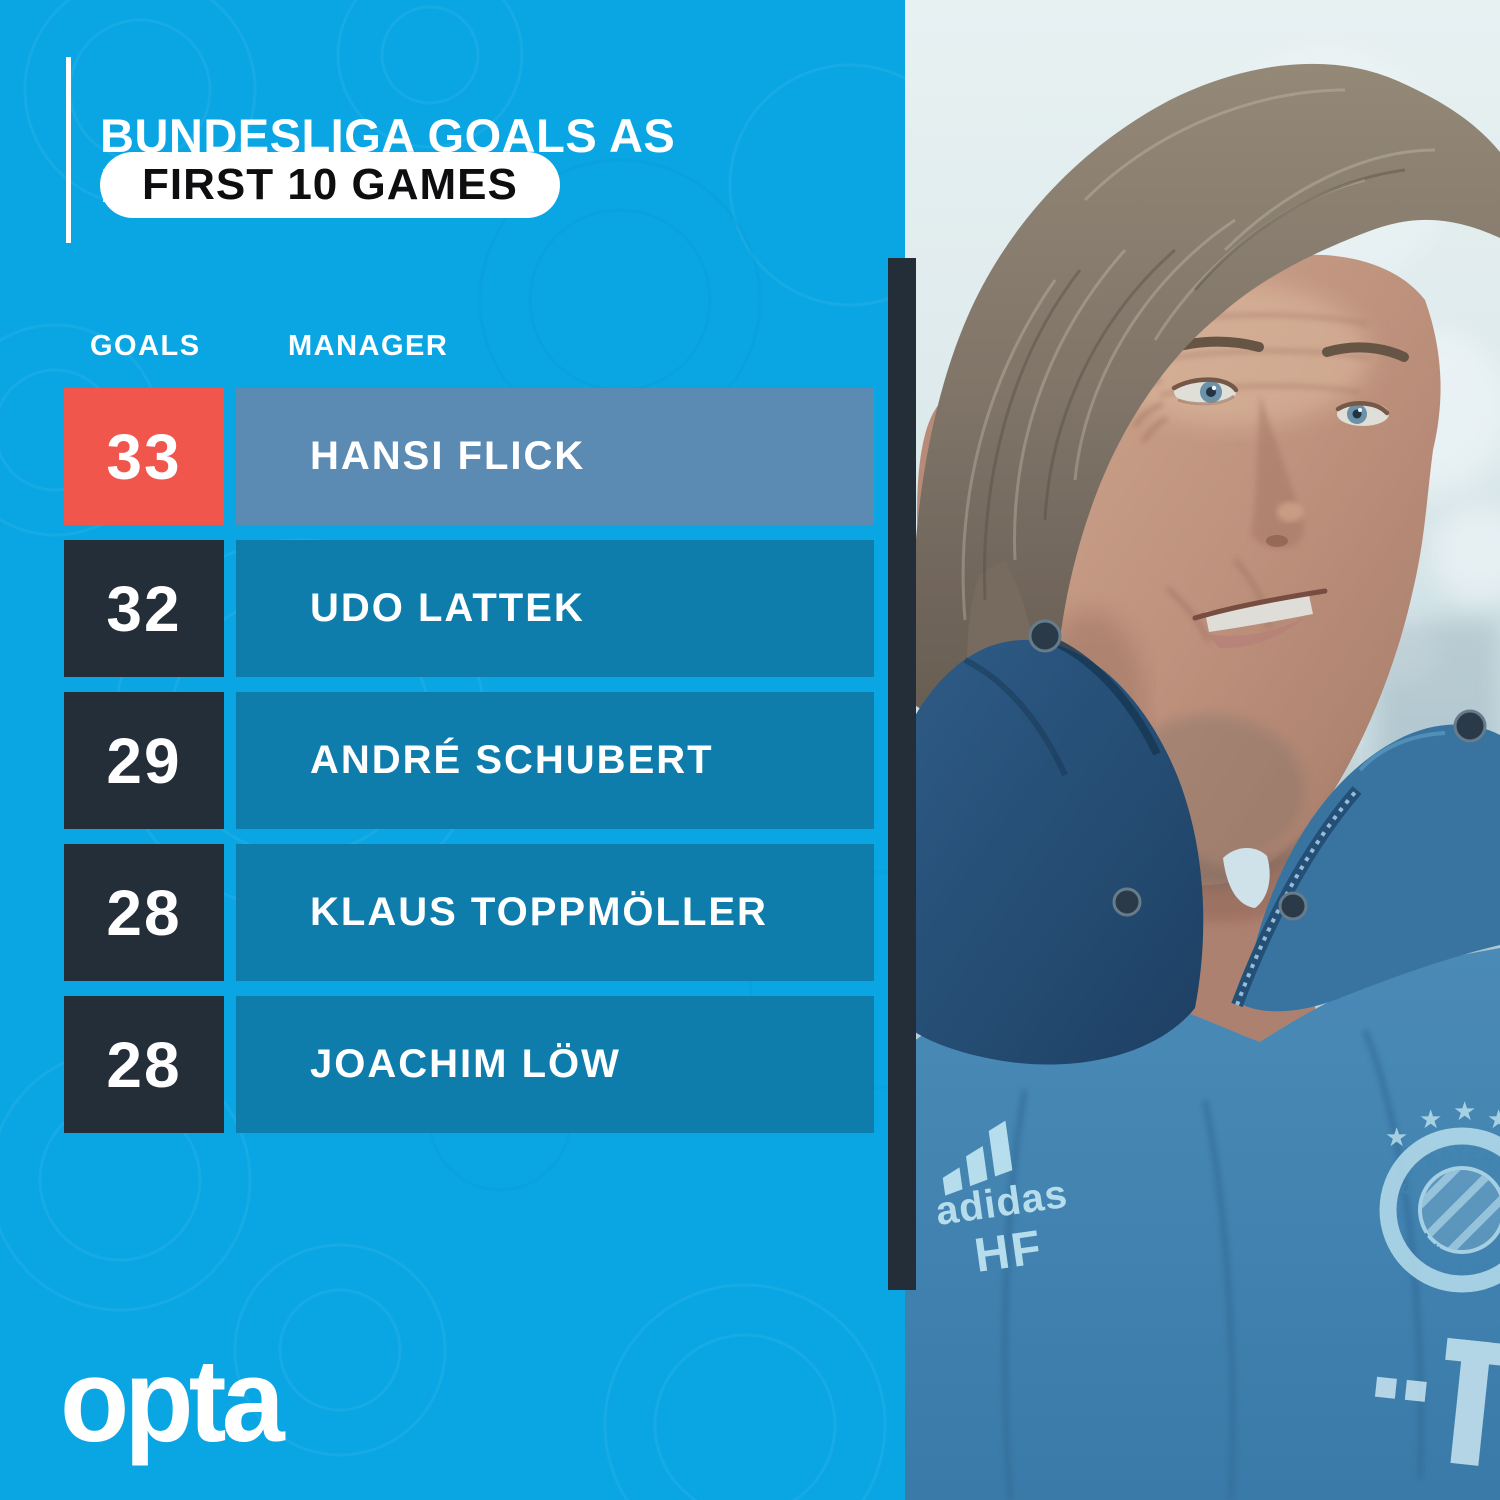 The image size is (1500, 1500). I want to click on goals-value: 32, so click(144, 608).